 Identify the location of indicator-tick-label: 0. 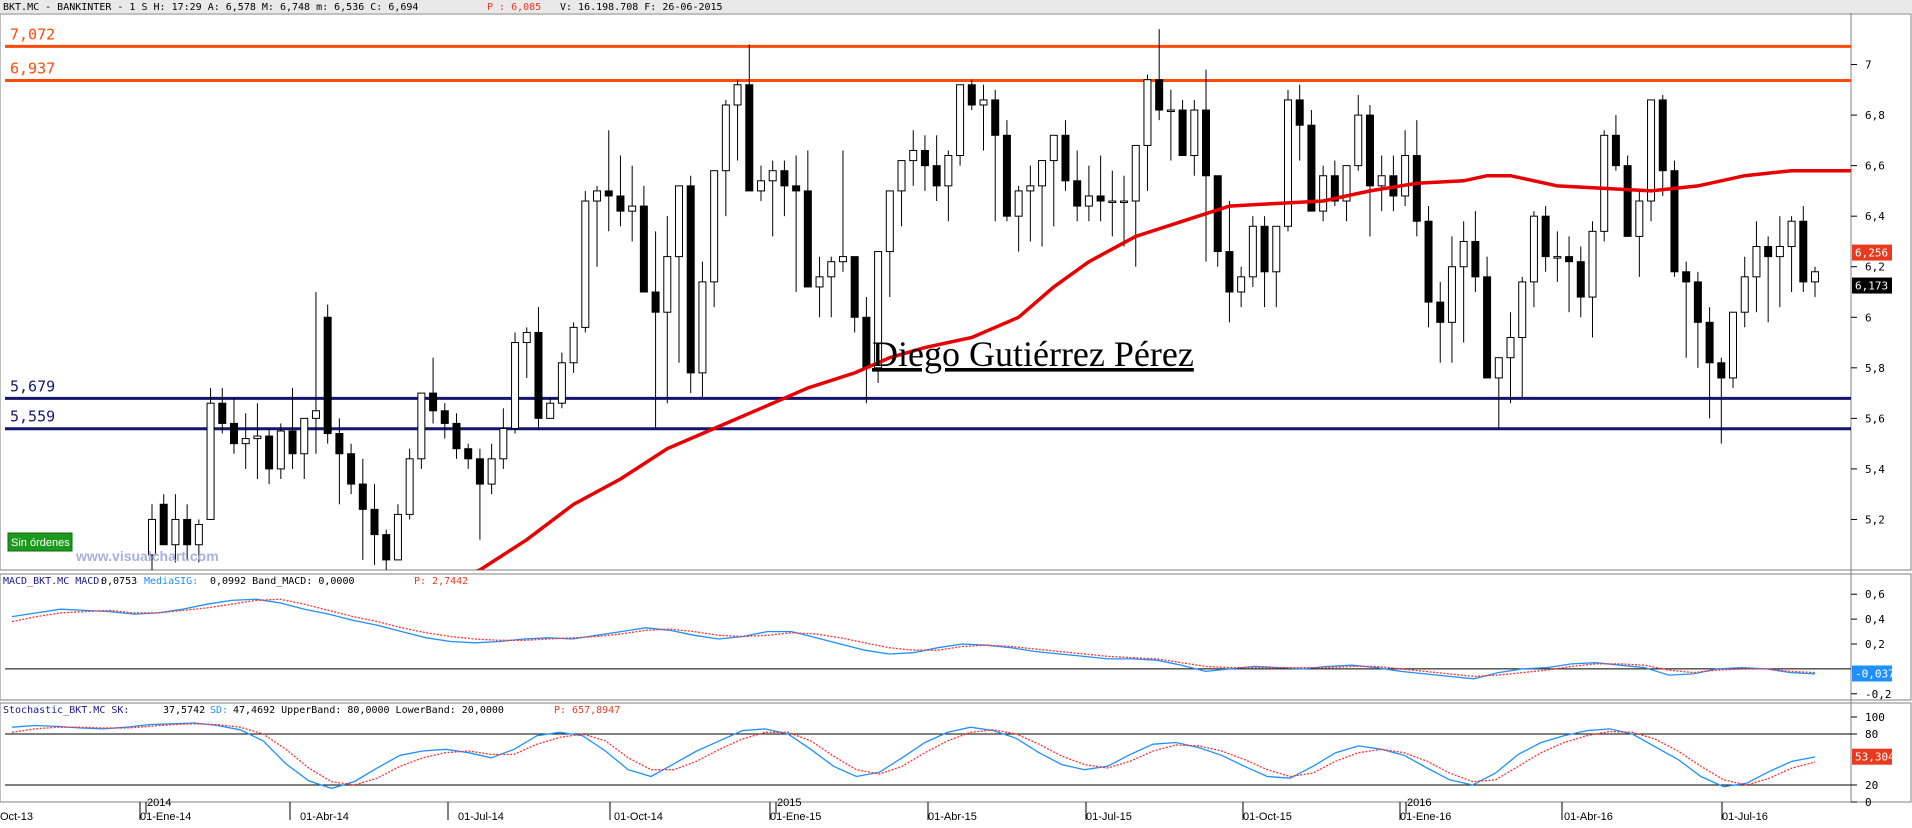
(1868, 802).